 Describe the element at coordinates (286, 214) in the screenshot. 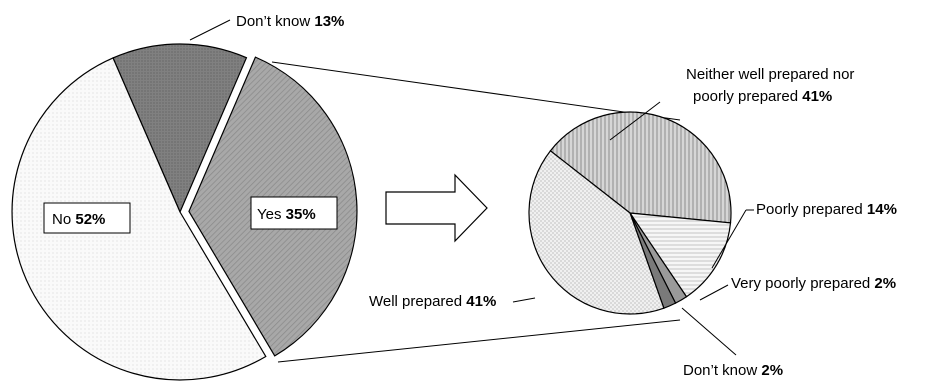

I see `svg-text: Yes 35%` at that location.